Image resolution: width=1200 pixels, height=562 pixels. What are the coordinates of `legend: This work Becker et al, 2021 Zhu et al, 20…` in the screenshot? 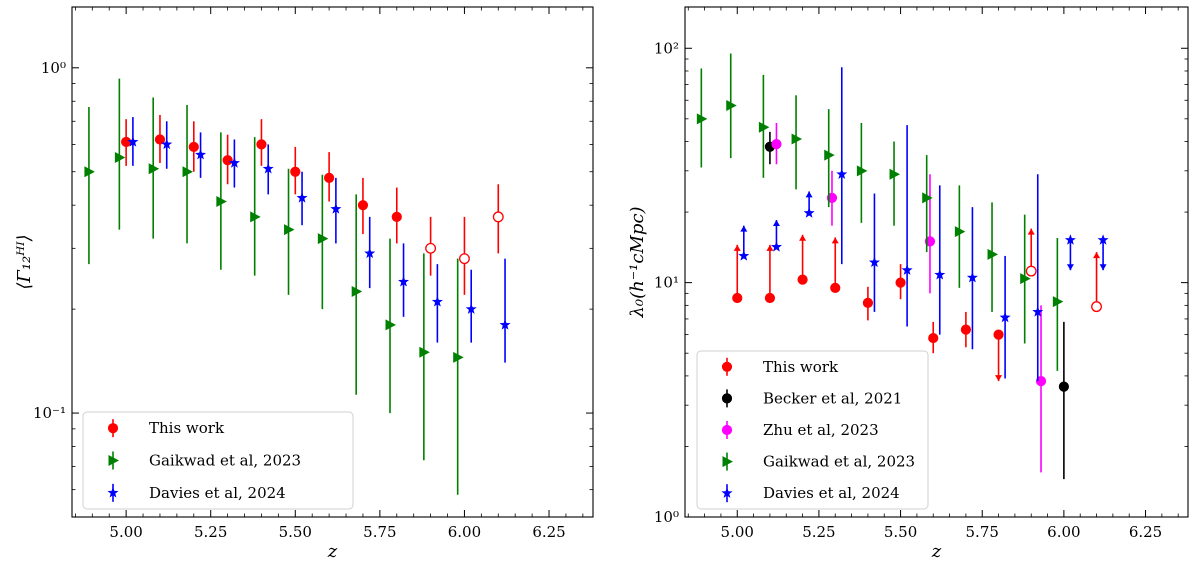 It's located at (812, 430).